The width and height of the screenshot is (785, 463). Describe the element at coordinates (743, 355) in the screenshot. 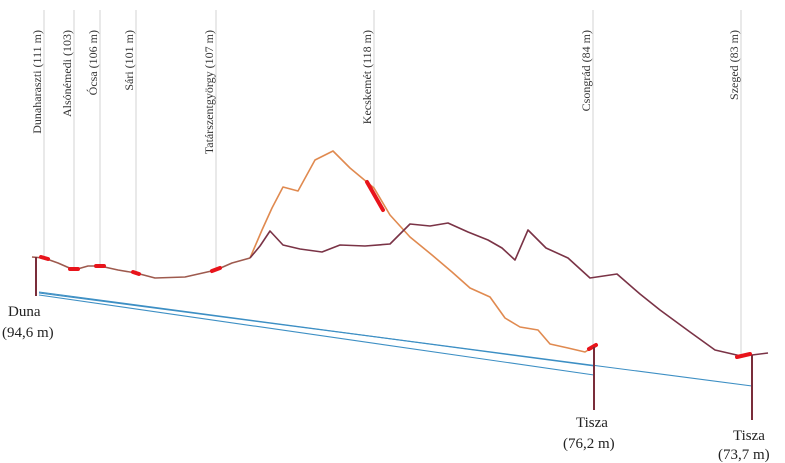

I see `marker-szeged` at that location.